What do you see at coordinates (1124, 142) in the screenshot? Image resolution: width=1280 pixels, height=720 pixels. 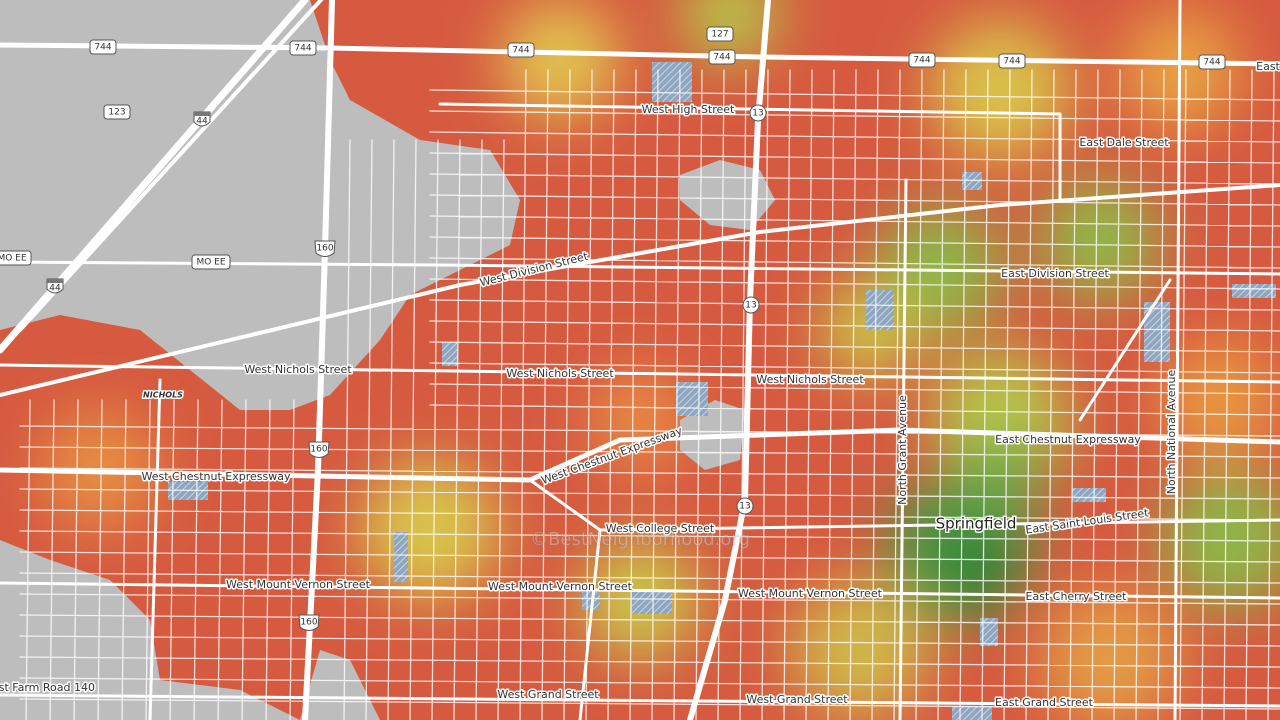 I see `street-label: East Dale Street` at bounding box center [1124, 142].